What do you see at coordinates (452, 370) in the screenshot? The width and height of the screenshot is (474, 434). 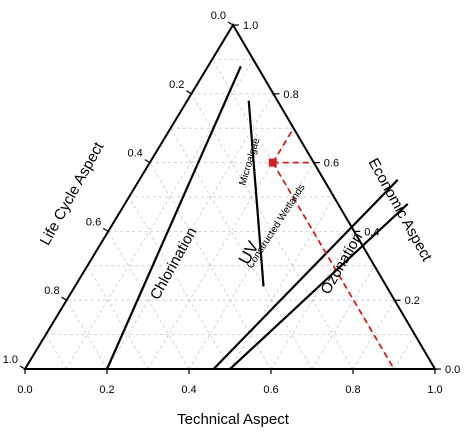 I see `economic-tick-label: 0.0` at bounding box center [452, 370].